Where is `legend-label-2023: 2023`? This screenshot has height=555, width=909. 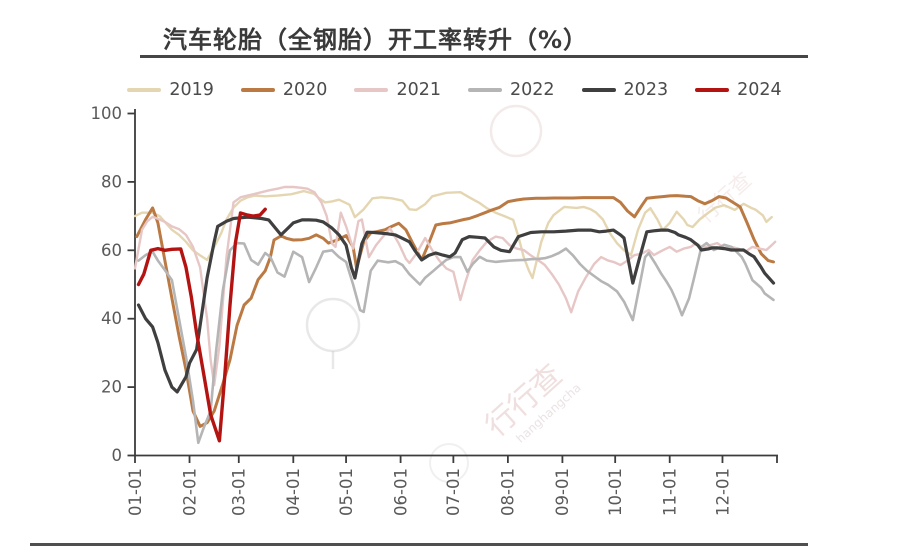
legend-label-2023: 2023 is located at coordinates (646, 90).